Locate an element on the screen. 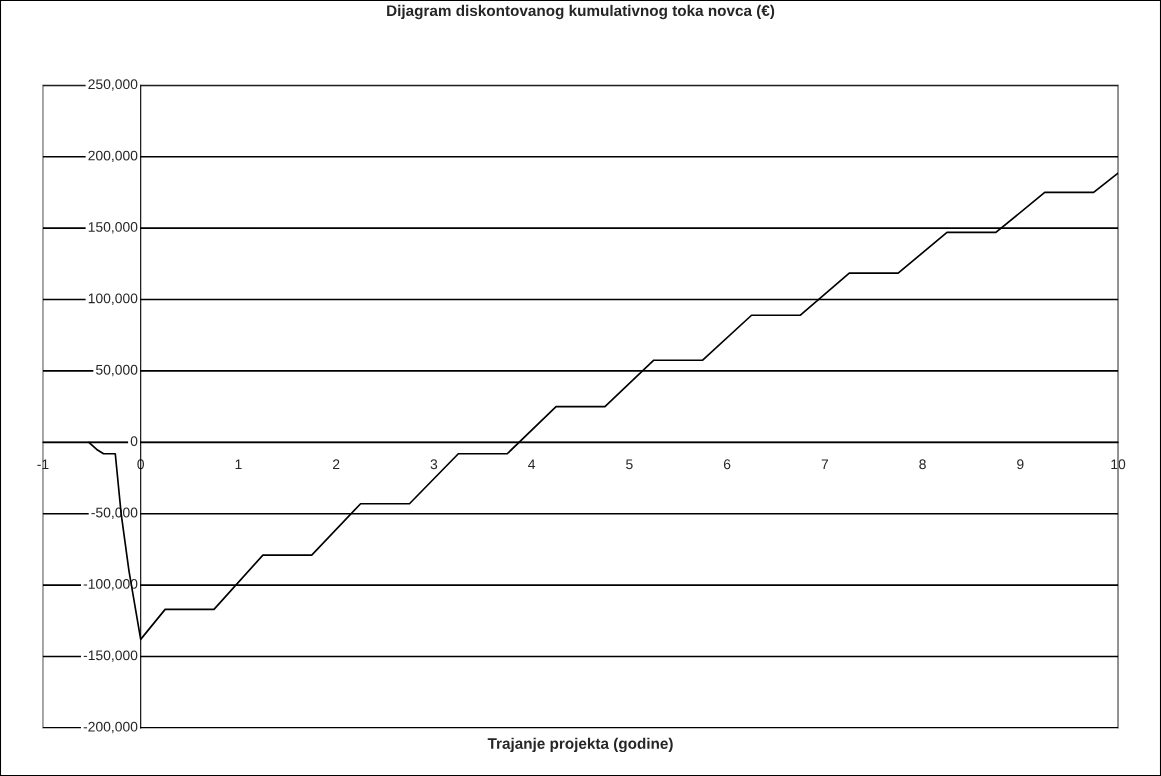 The image size is (1161, 776). chart-title: Dijagram diskontovanog kumulativnog toka novca (€) is located at coordinates (581, 12).